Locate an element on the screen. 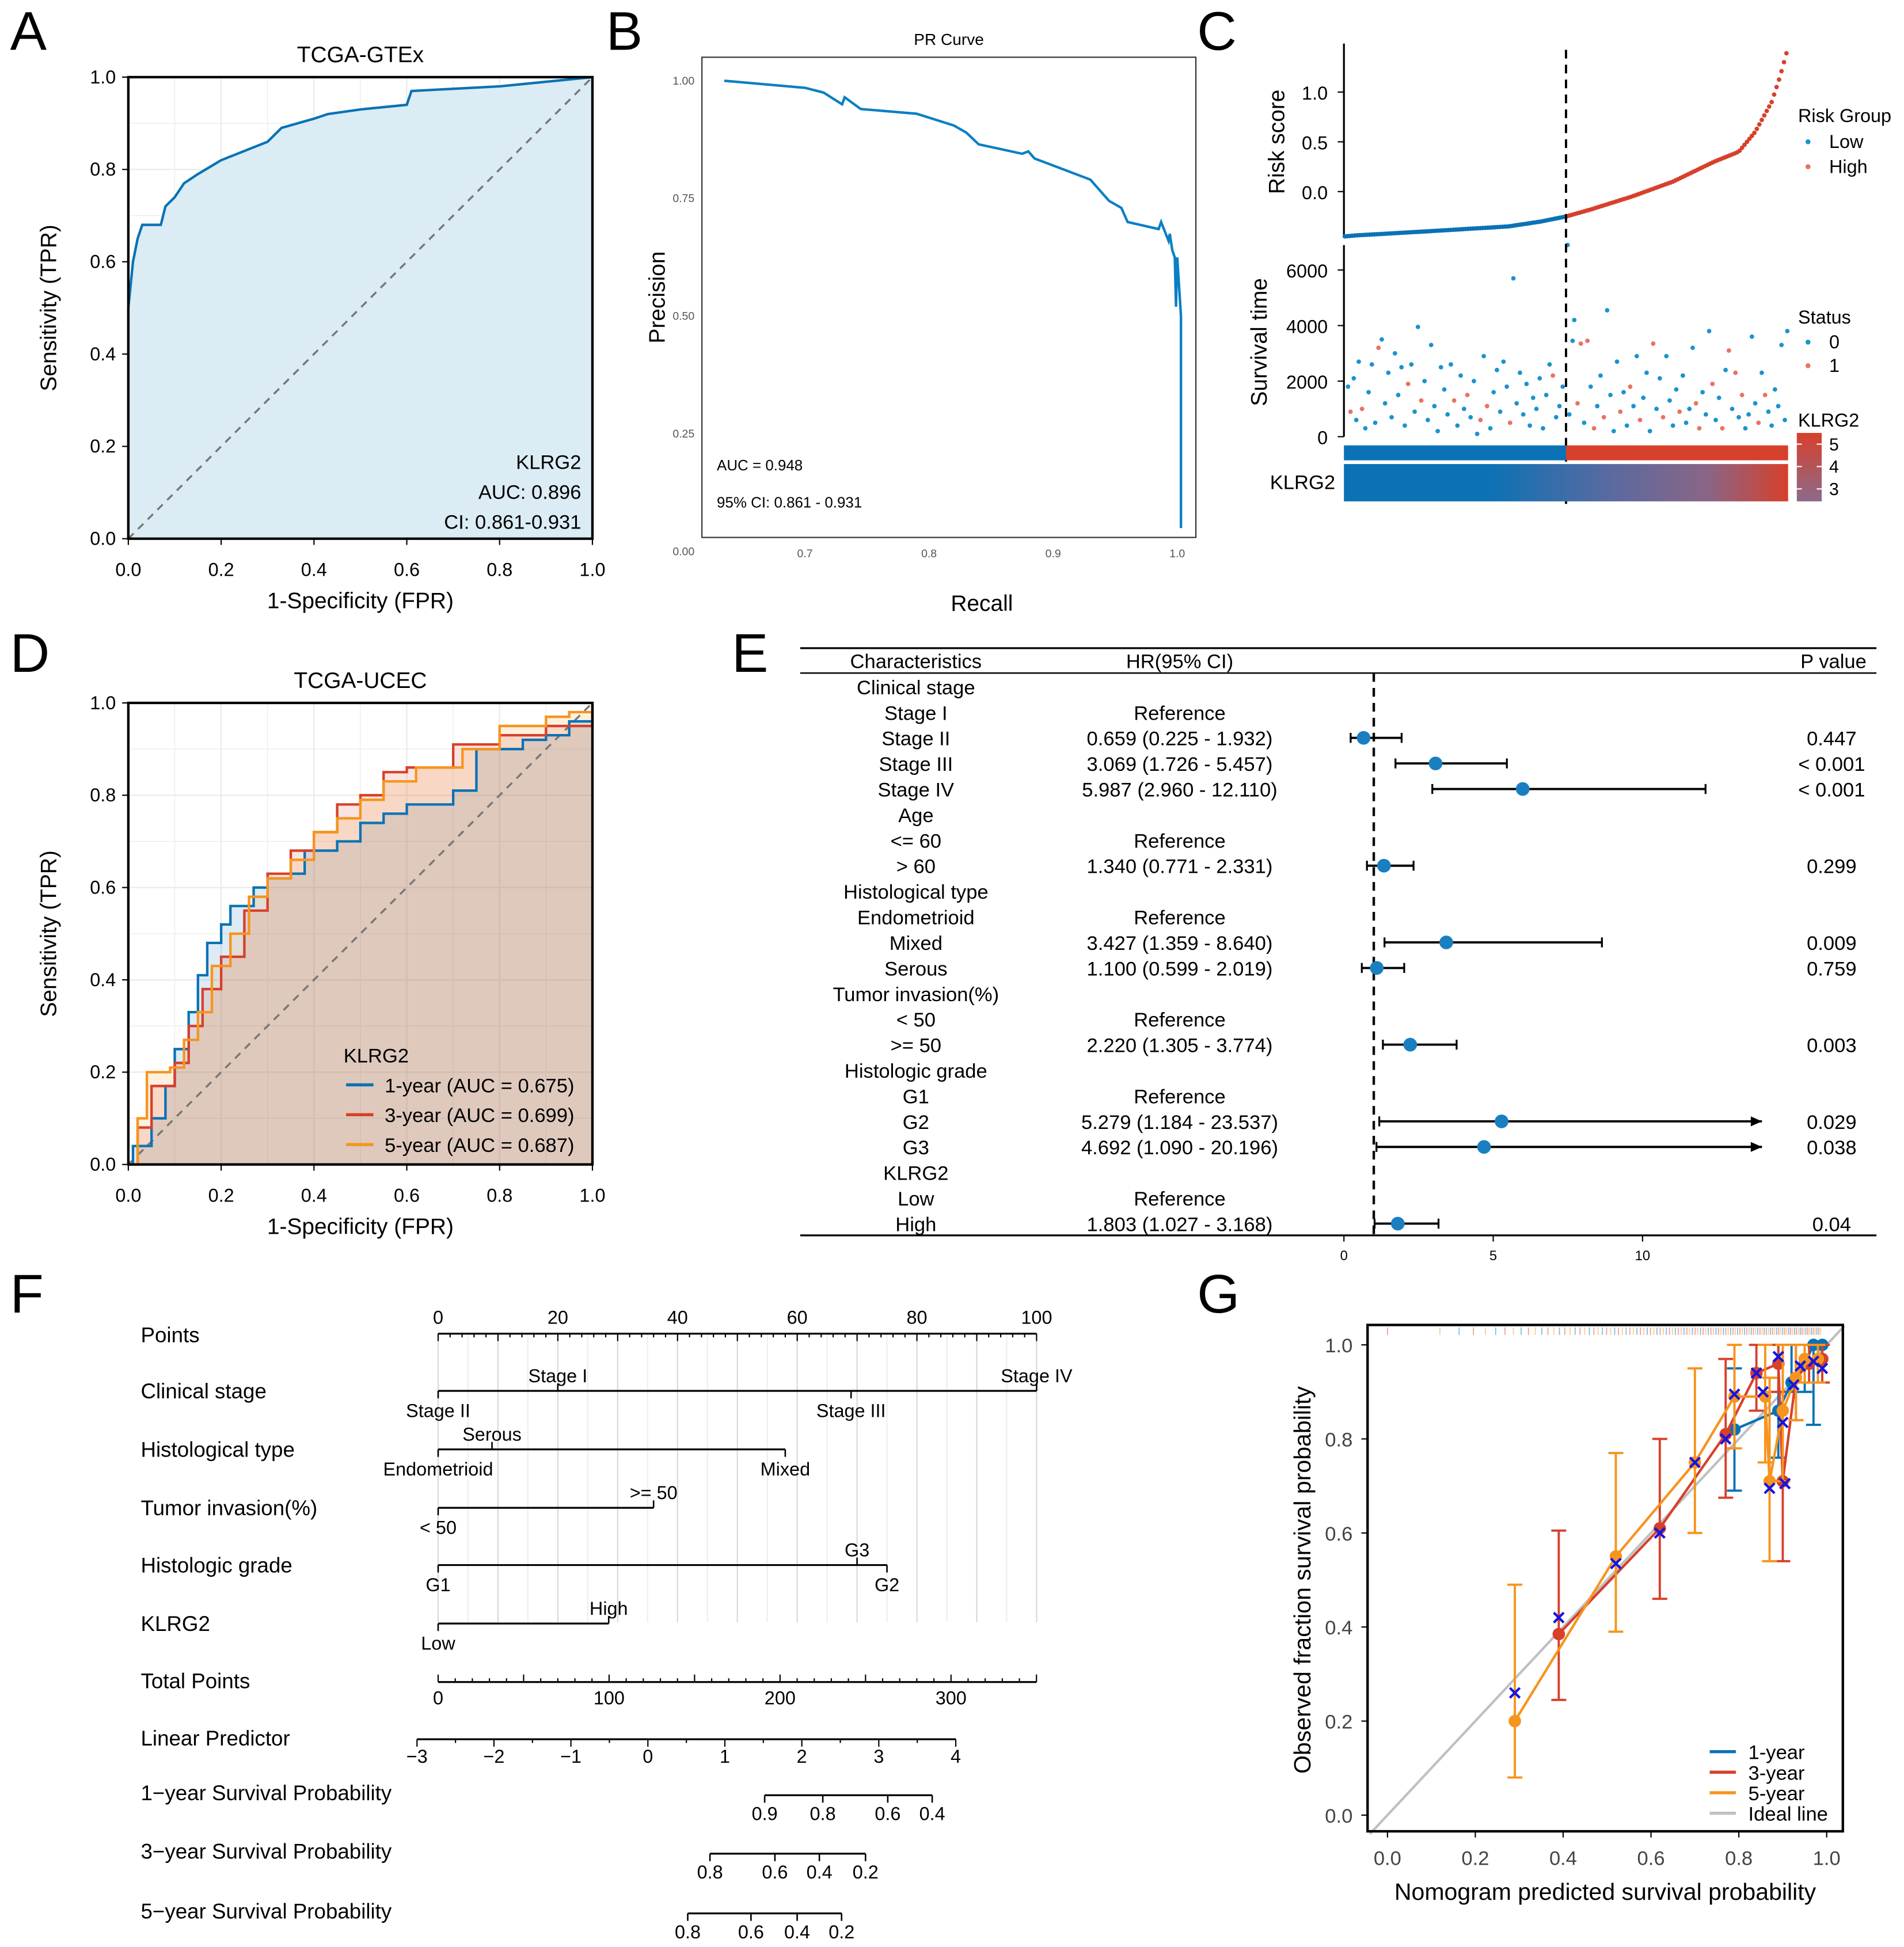 The width and height of the screenshot is (1904, 1947). y-tick-label: 0.50 is located at coordinates (683, 317).